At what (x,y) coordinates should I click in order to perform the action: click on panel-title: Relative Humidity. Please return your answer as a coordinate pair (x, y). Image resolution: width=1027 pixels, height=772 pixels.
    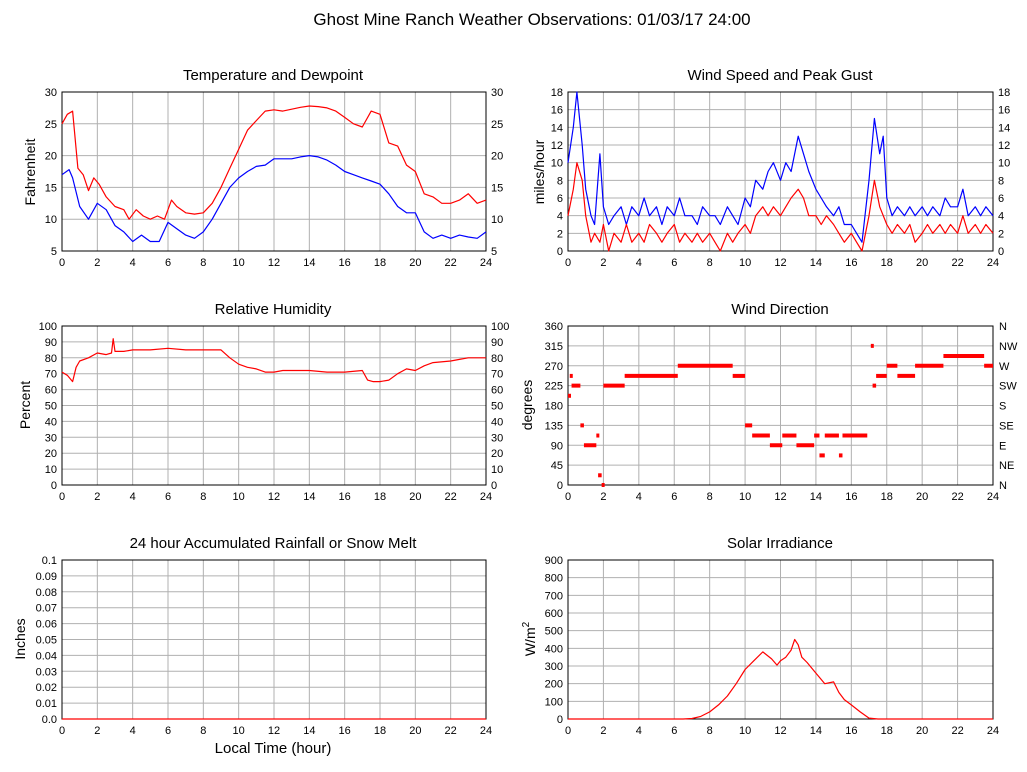
    Looking at the image, I should click on (273, 309).